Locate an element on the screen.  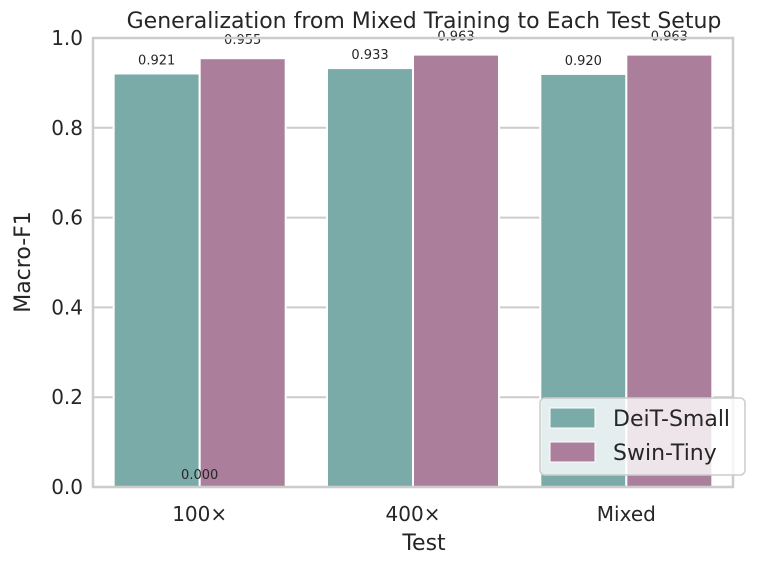
y-tick-label: 0.0 is located at coordinates (67, 487).